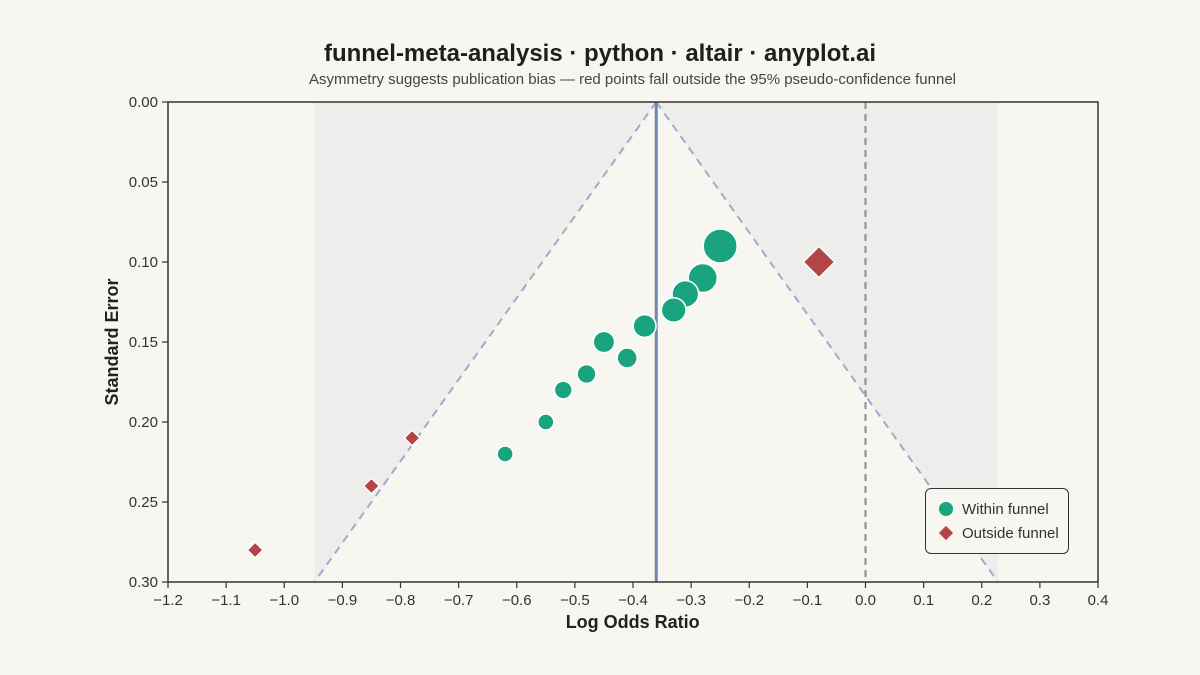 Image resolution: width=1200 pixels, height=675 pixels. Describe the element at coordinates (517, 600) in the screenshot. I see `x-tick-label: −0.6` at that location.